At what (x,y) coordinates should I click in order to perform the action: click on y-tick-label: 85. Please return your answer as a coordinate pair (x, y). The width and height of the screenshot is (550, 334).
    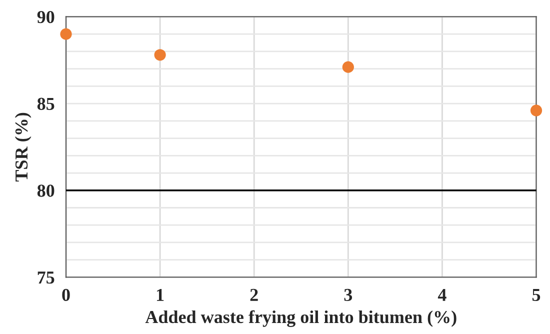
    Looking at the image, I should click on (45, 104).